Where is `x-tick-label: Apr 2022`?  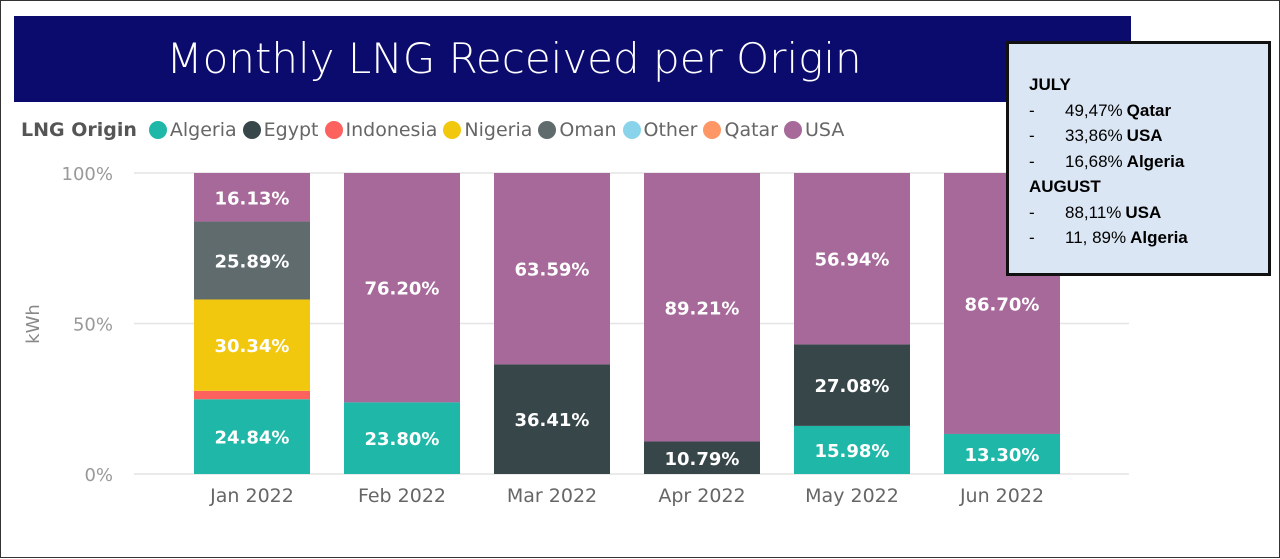 x-tick-label: Apr 2022 is located at coordinates (701, 496).